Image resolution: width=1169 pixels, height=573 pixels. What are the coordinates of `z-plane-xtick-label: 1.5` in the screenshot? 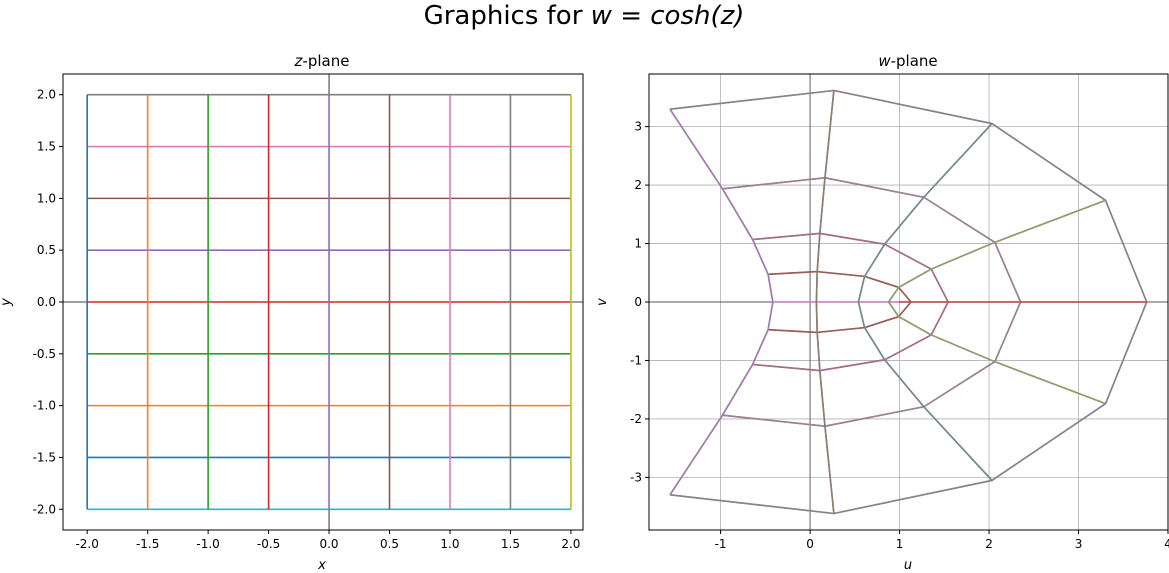 It's located at (510, 544).